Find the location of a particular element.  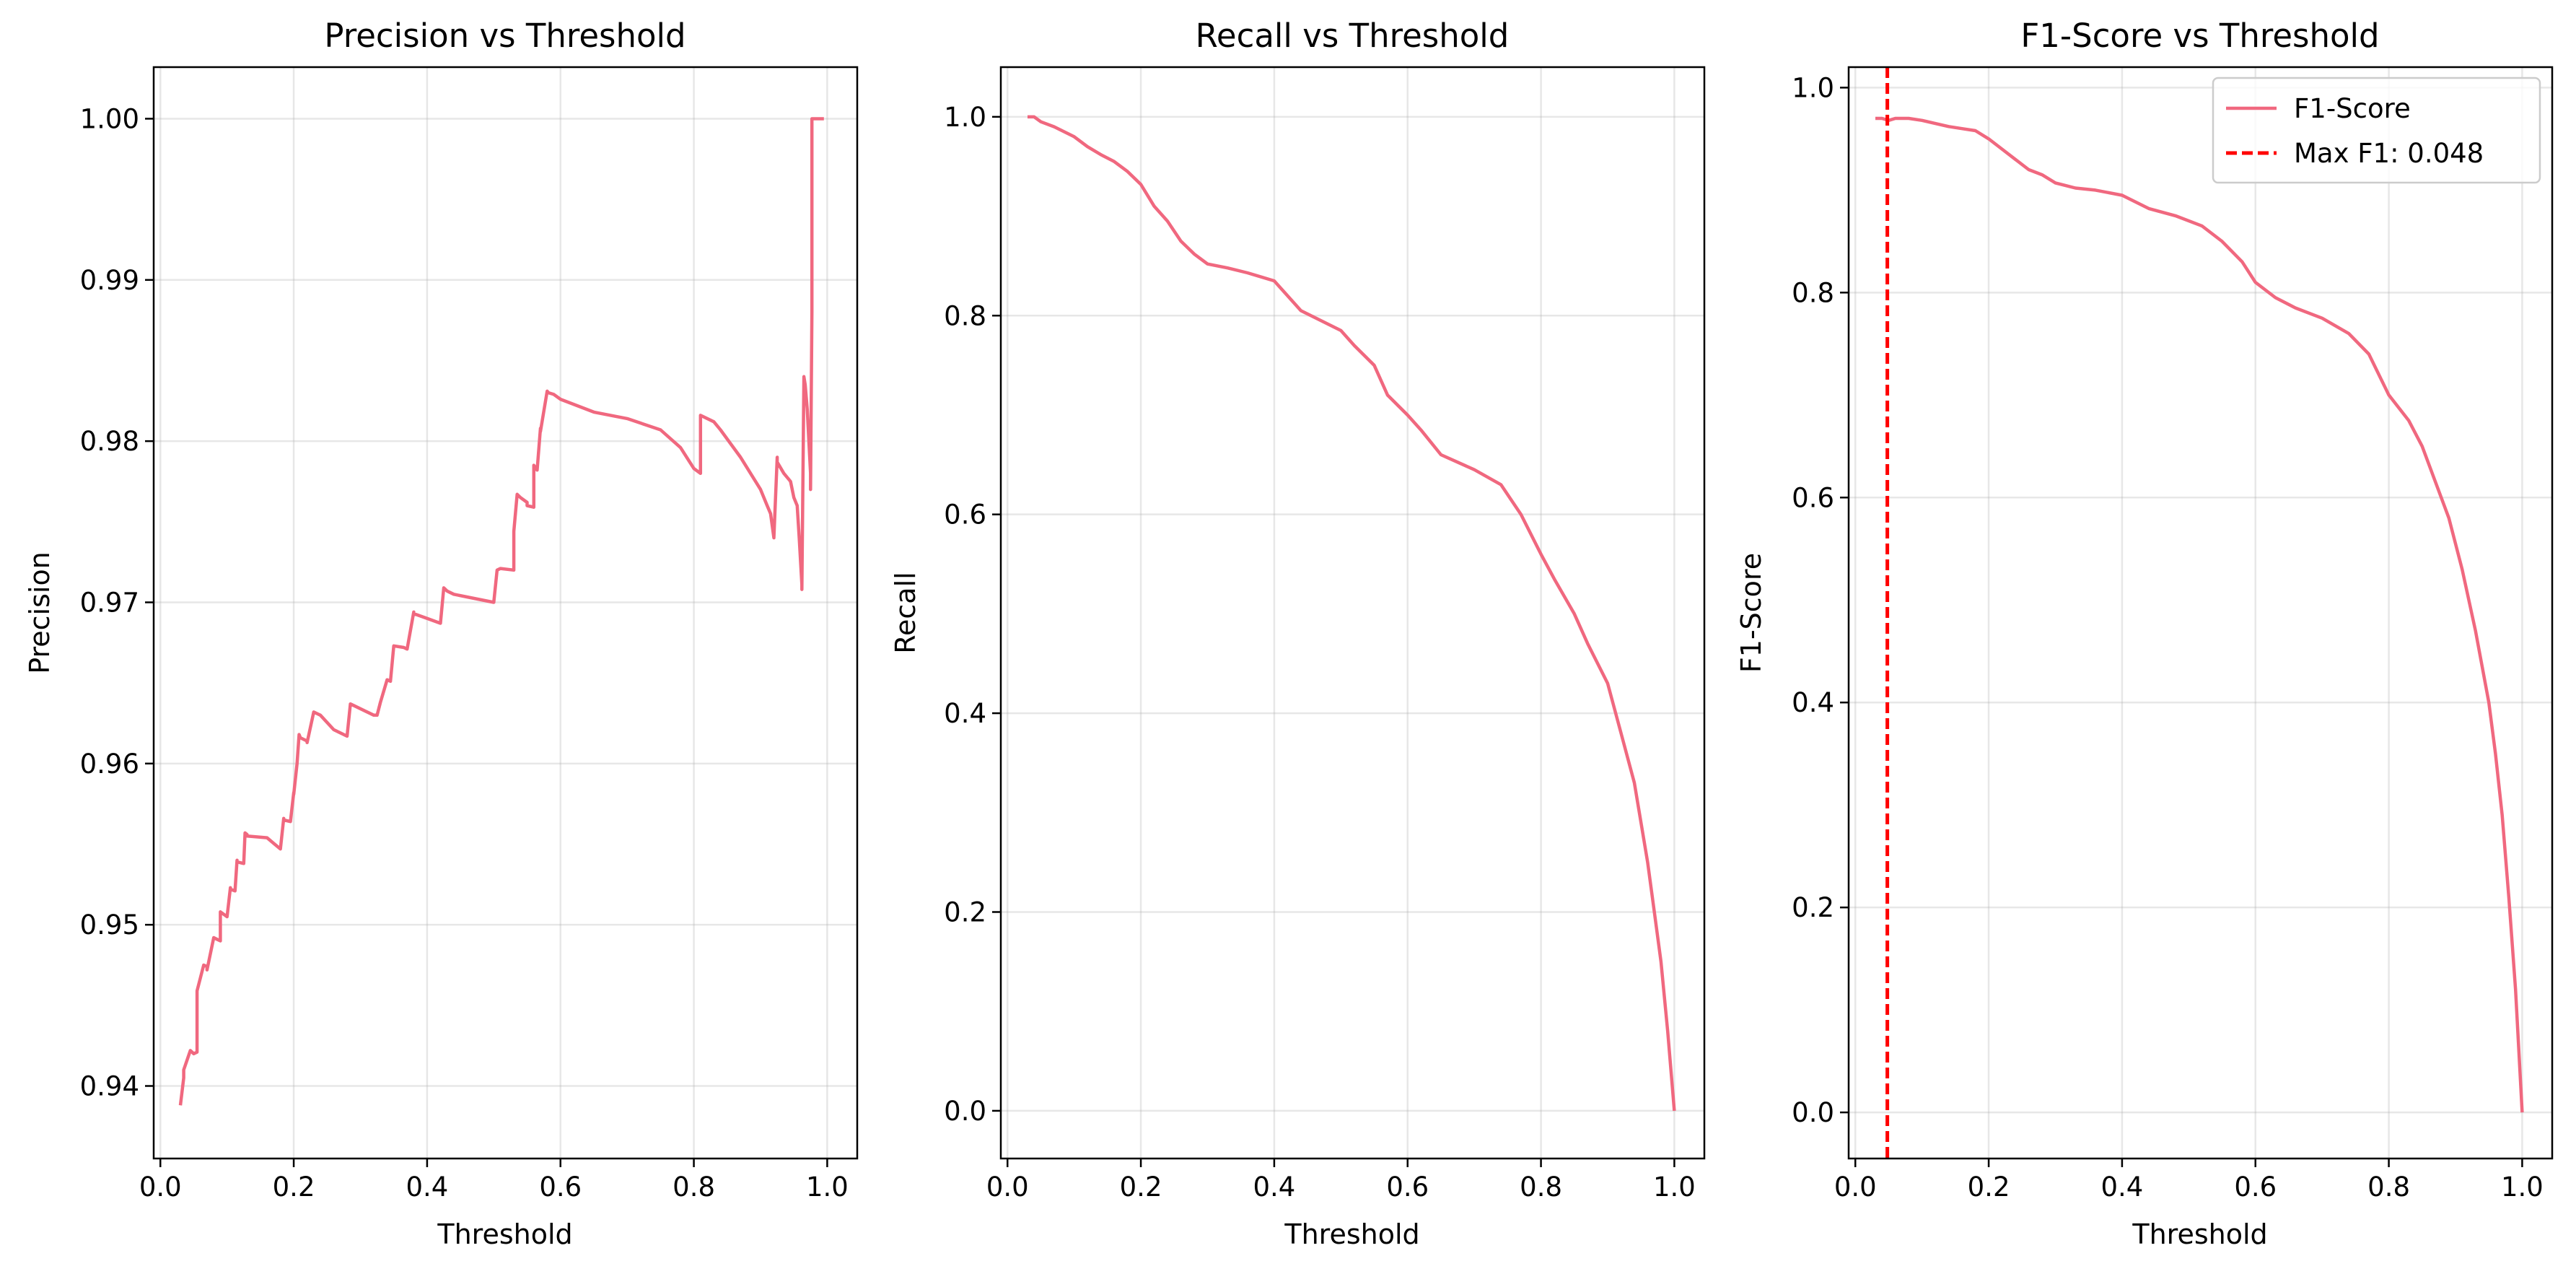

f1-x-label: Threshold is located at coordinates (2199, 1234).